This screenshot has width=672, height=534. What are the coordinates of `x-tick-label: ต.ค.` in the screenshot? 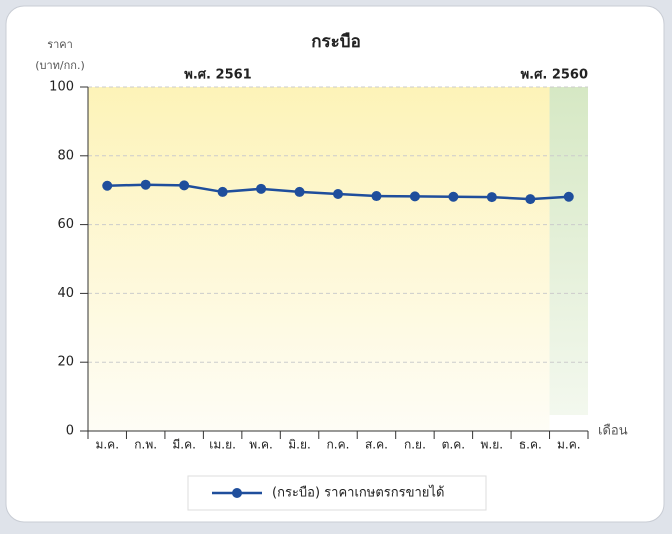 It's located at (453, 445).